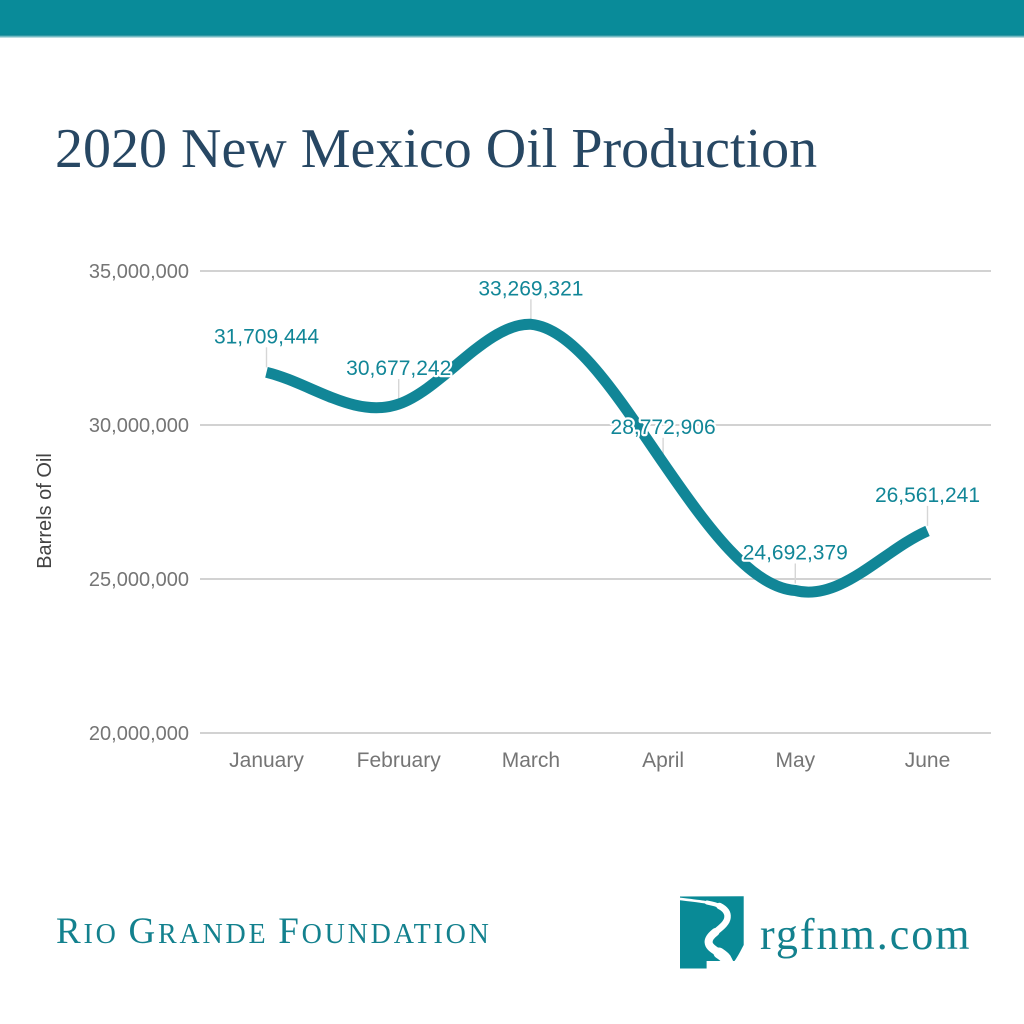 The image size is (1024, 1024). I want to click on svg-text: 30,677,242, so click(398, 368).